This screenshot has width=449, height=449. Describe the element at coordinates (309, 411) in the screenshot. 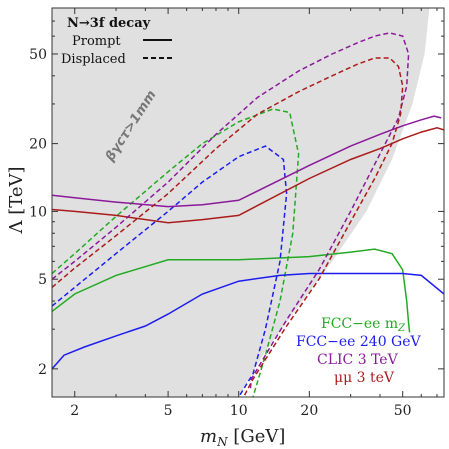

I see `x-tick-label: 20` at that location.